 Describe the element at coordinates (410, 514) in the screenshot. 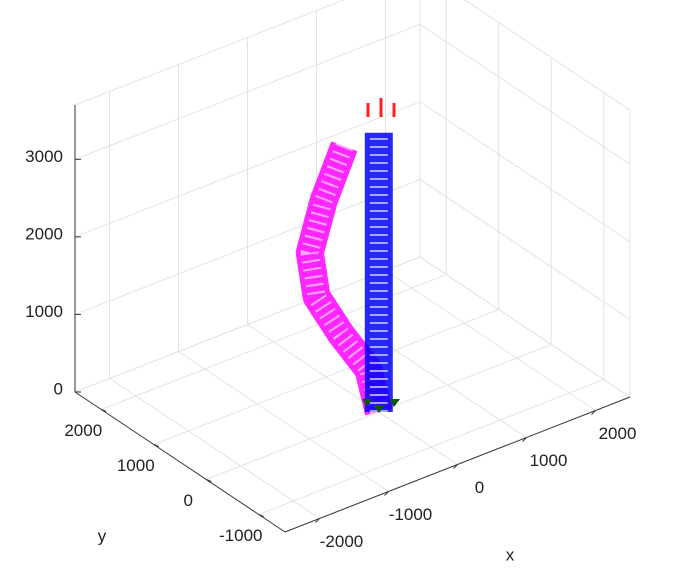

I see `x-tick-label: -1000` at that location.